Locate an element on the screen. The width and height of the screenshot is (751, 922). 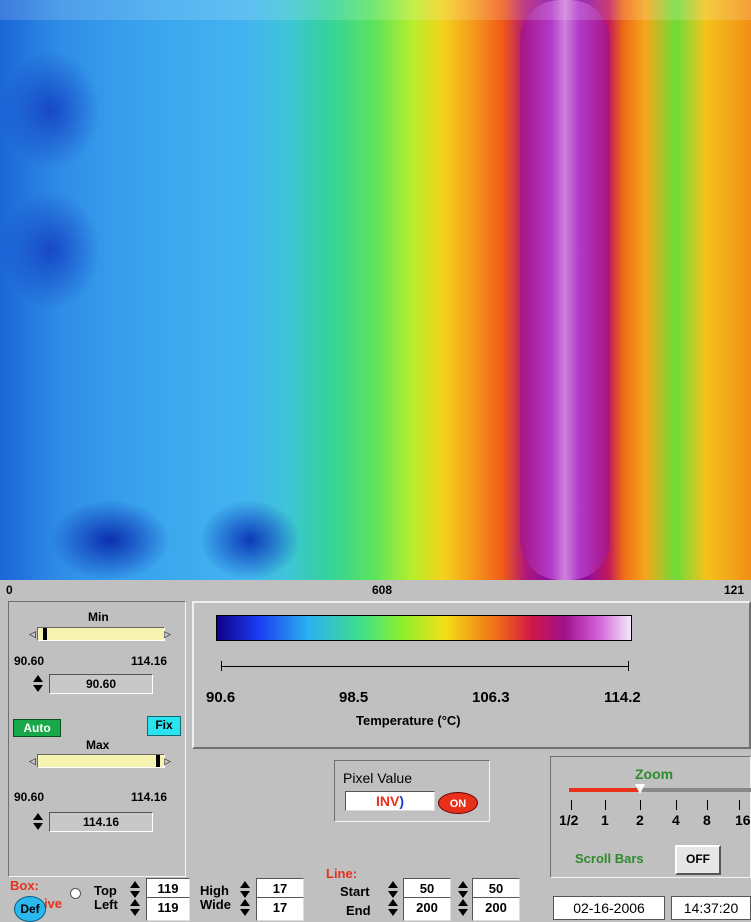
zoom-panel: Zoom 1/2 1 2 4 8 16 Scroll Bars OFF is located at coordinates (650, 817).